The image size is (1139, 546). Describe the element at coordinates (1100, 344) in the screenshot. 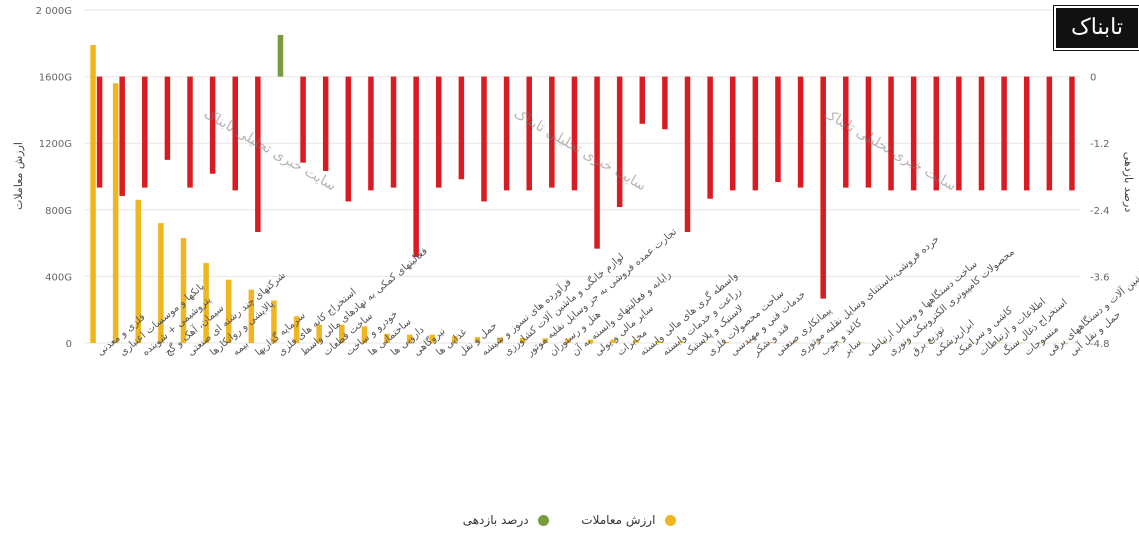

I see `y-tick-label-right: -4.8` at that location.